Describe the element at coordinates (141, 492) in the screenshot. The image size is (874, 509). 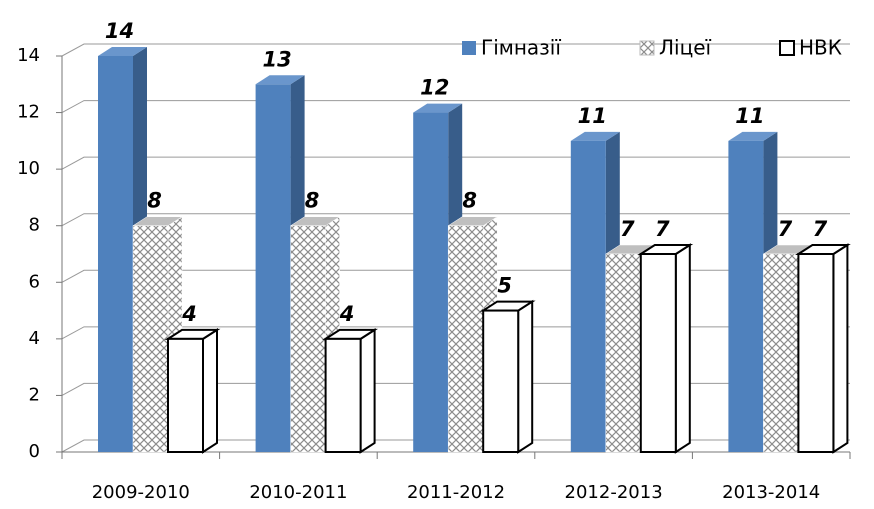
I see `x-tick-label: 2009-2010` at that location.